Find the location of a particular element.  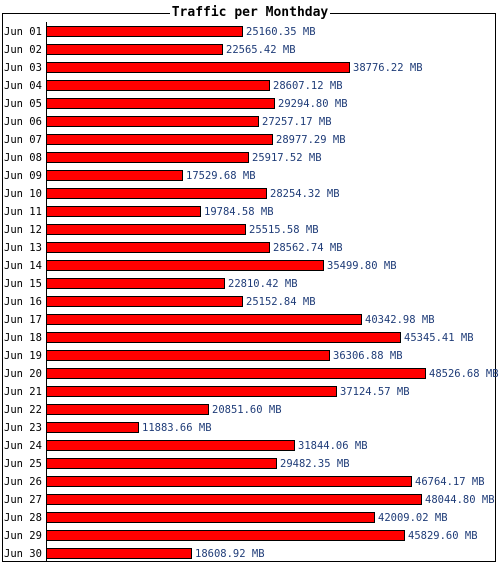

value-label: 22810.42 MB is located at coordinates (263, 284).